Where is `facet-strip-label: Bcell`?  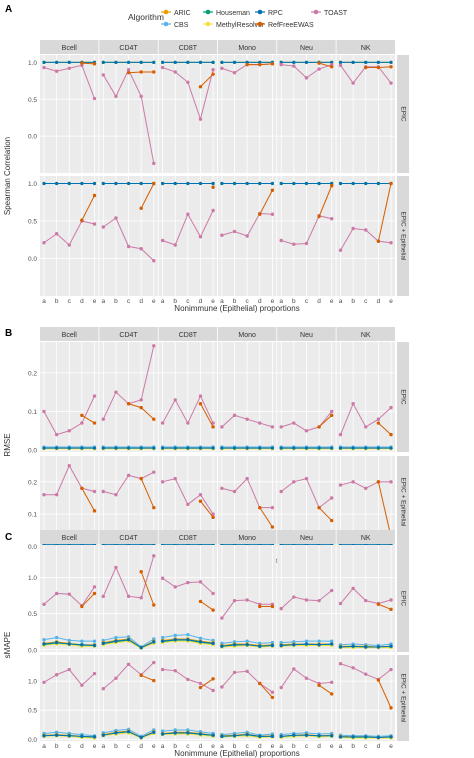 facet-strip-label: Bcell is located at coordinates (70, 48).